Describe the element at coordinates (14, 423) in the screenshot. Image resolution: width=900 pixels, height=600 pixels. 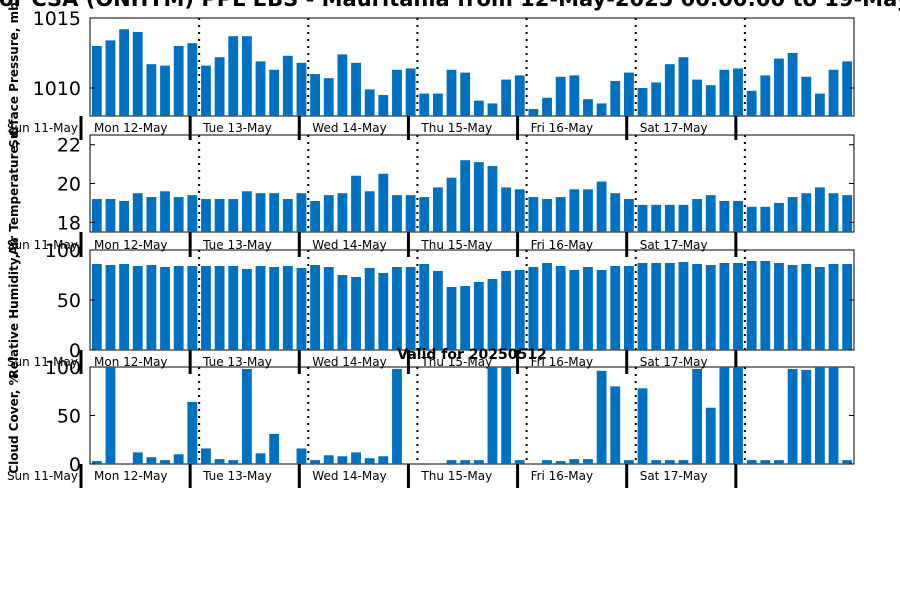
I see `cloud-cover-ylabel: Cloud Cover, %` at that location.